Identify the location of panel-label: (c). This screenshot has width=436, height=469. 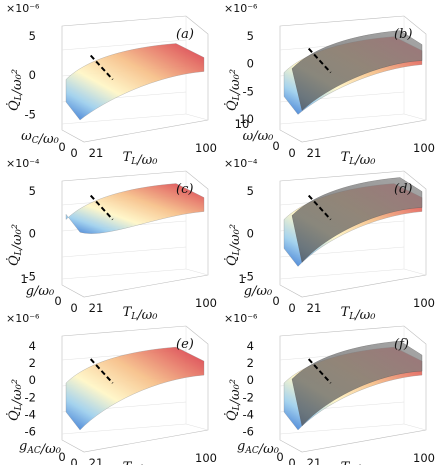
(184, 189).